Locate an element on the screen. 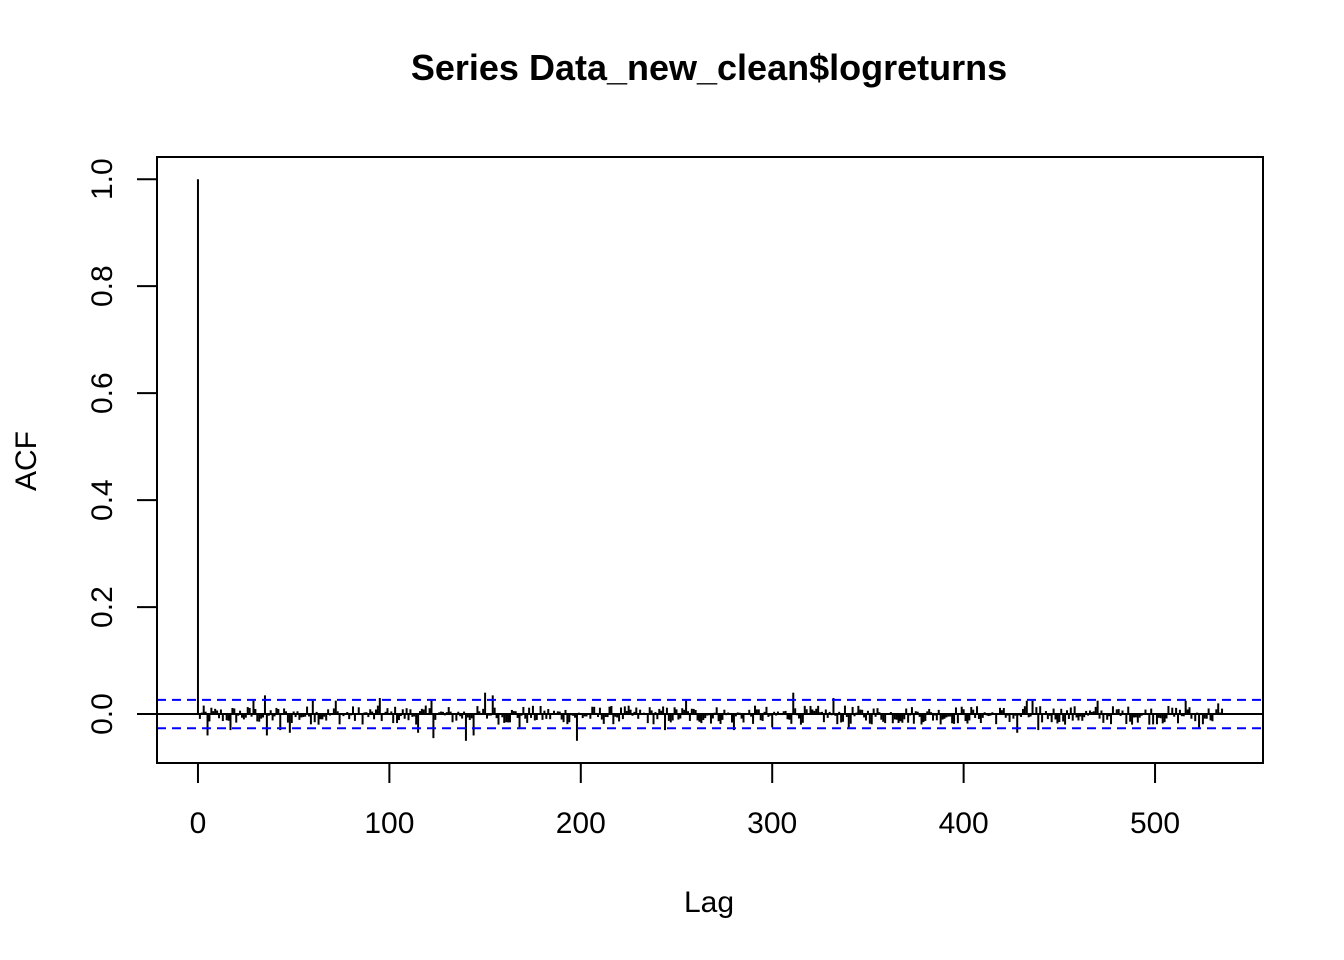  y-tick-label-0.4: 0.4 is located at coordinates (102, 500).